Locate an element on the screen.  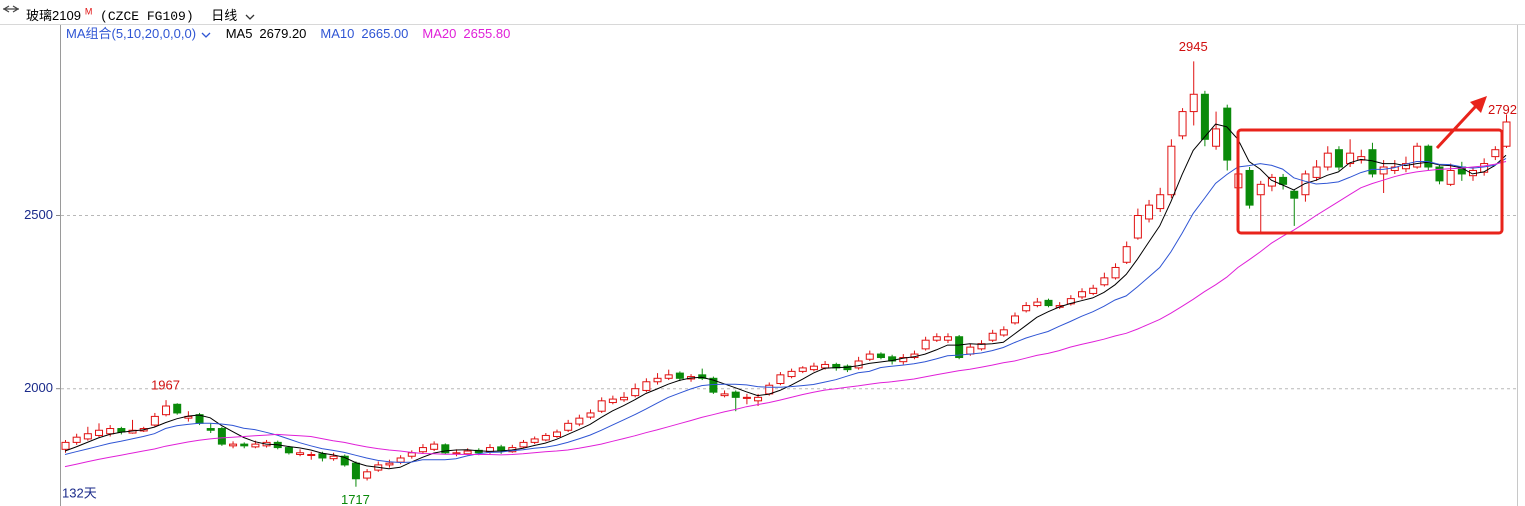
period-select: 日线 is located at coordinates (233, 15).